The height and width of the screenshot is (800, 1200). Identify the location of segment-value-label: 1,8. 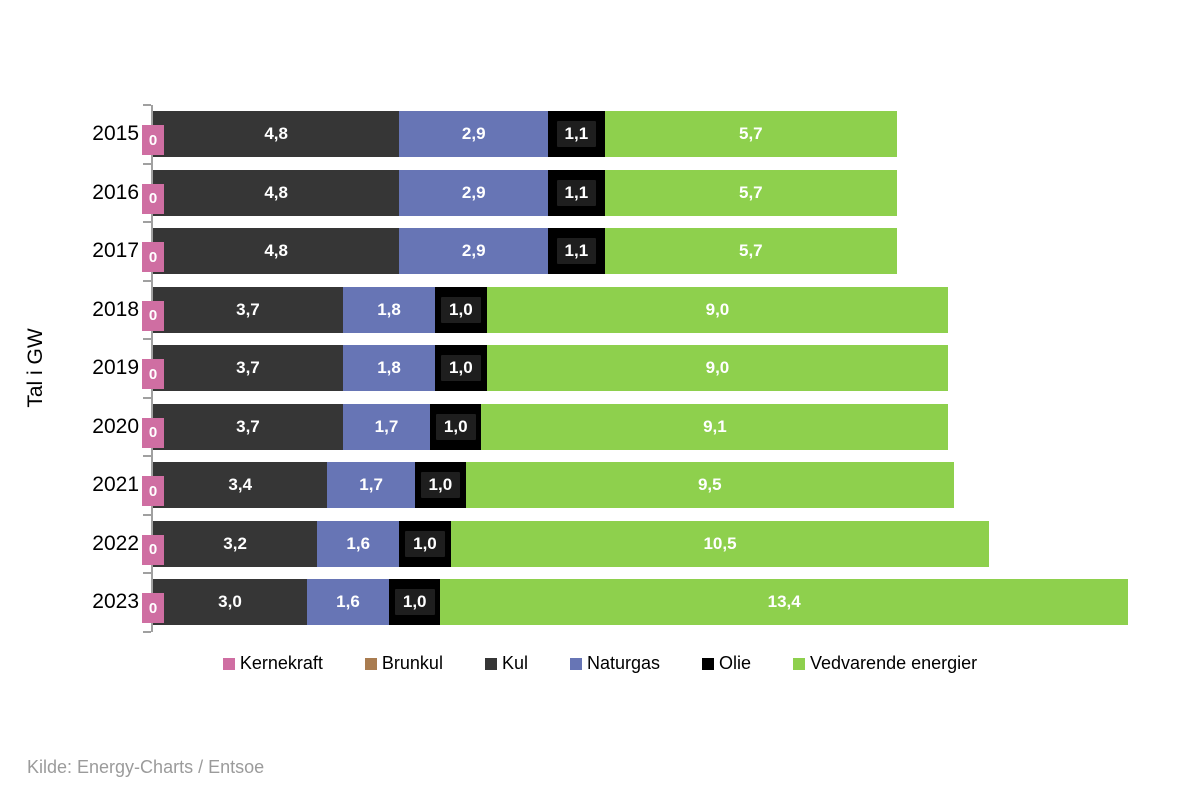
(389, 309).